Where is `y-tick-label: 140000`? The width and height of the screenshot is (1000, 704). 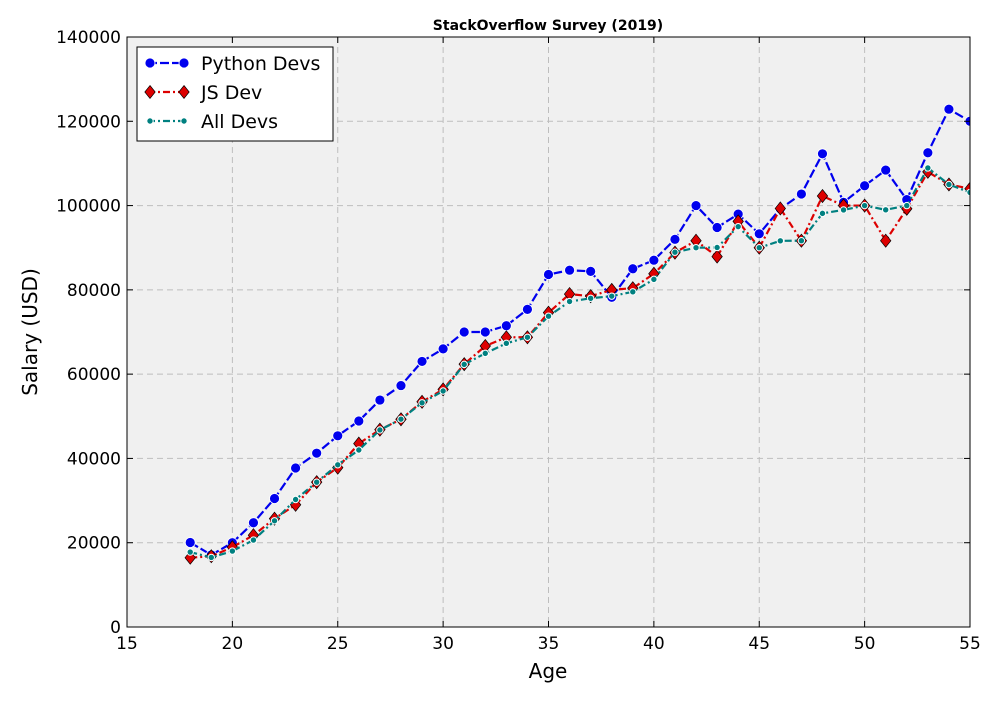
y-tick-label: 140000 is located at coordinates (88, 38).